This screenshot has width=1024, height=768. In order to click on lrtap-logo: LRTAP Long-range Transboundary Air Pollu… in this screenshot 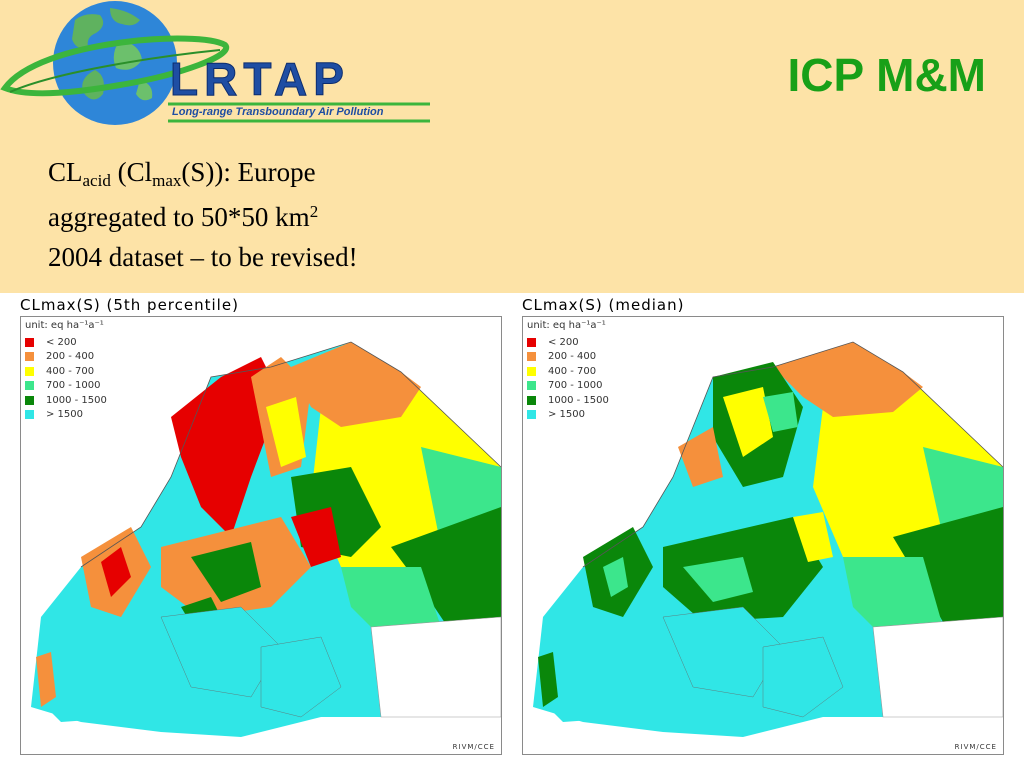, I will do `click(220, 67)`.